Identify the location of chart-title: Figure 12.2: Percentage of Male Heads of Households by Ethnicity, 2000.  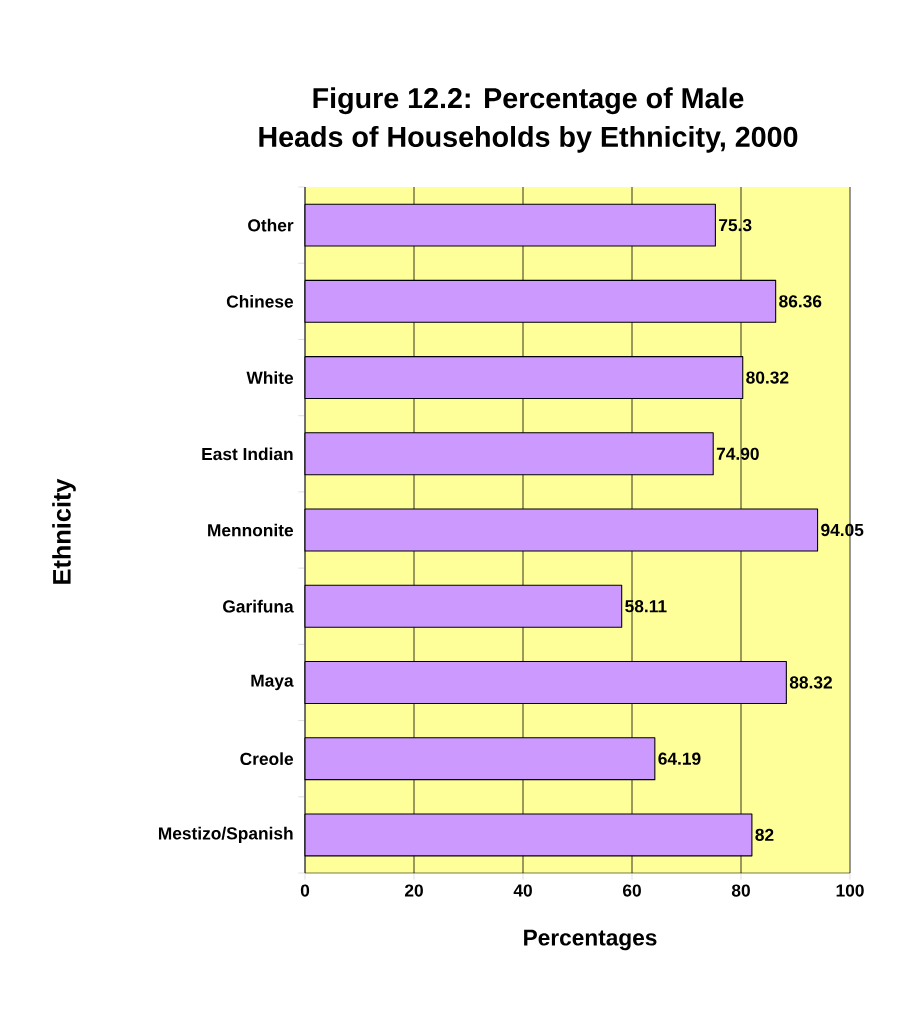
(528, 120).